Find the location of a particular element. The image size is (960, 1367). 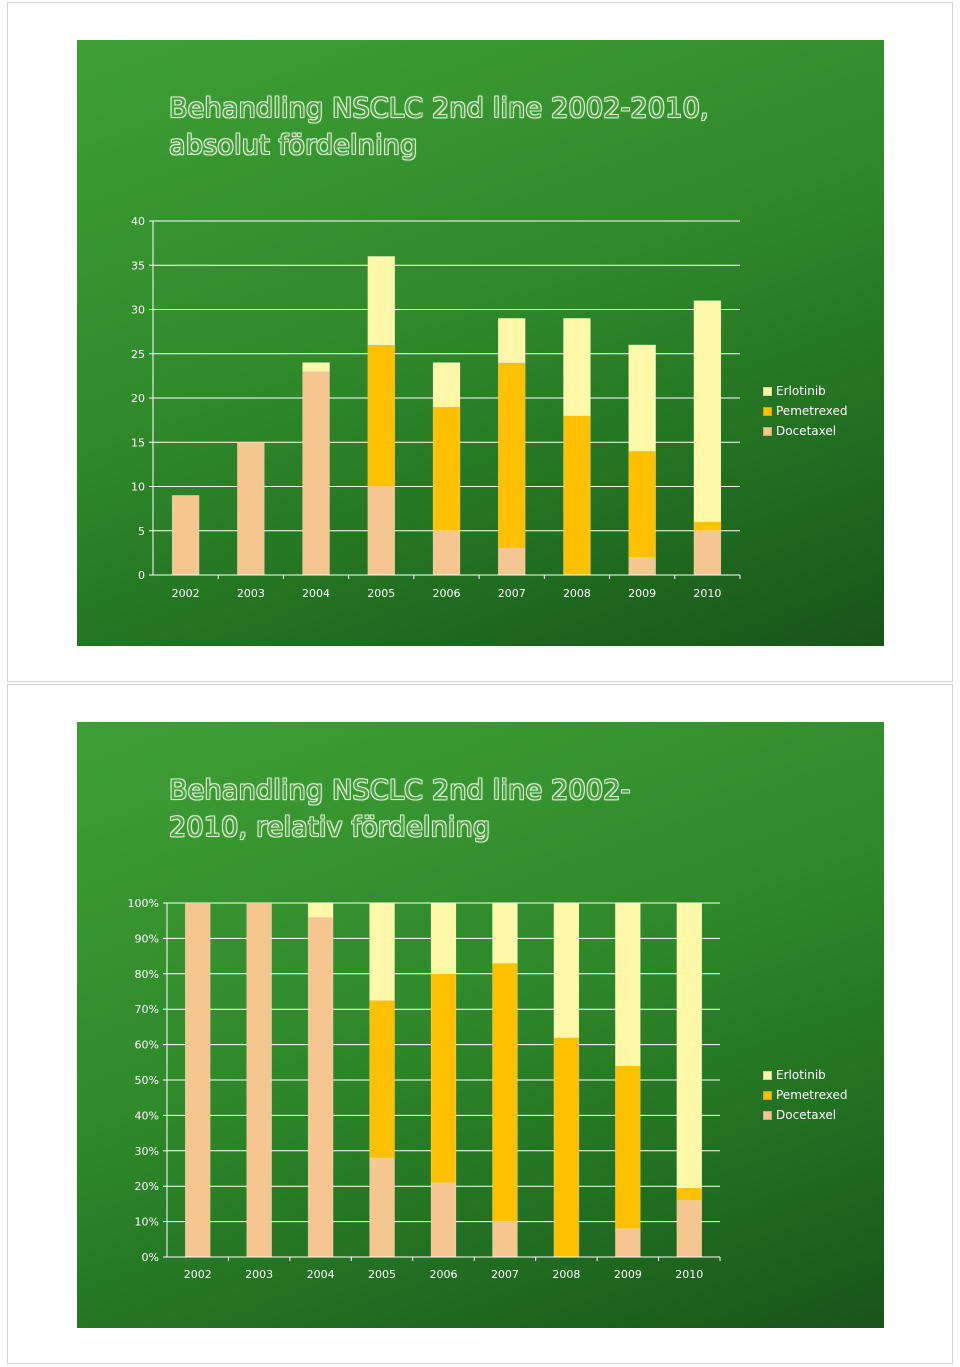

bar-segment-pemetrexed-2007 is located at coordinates (511, 455).